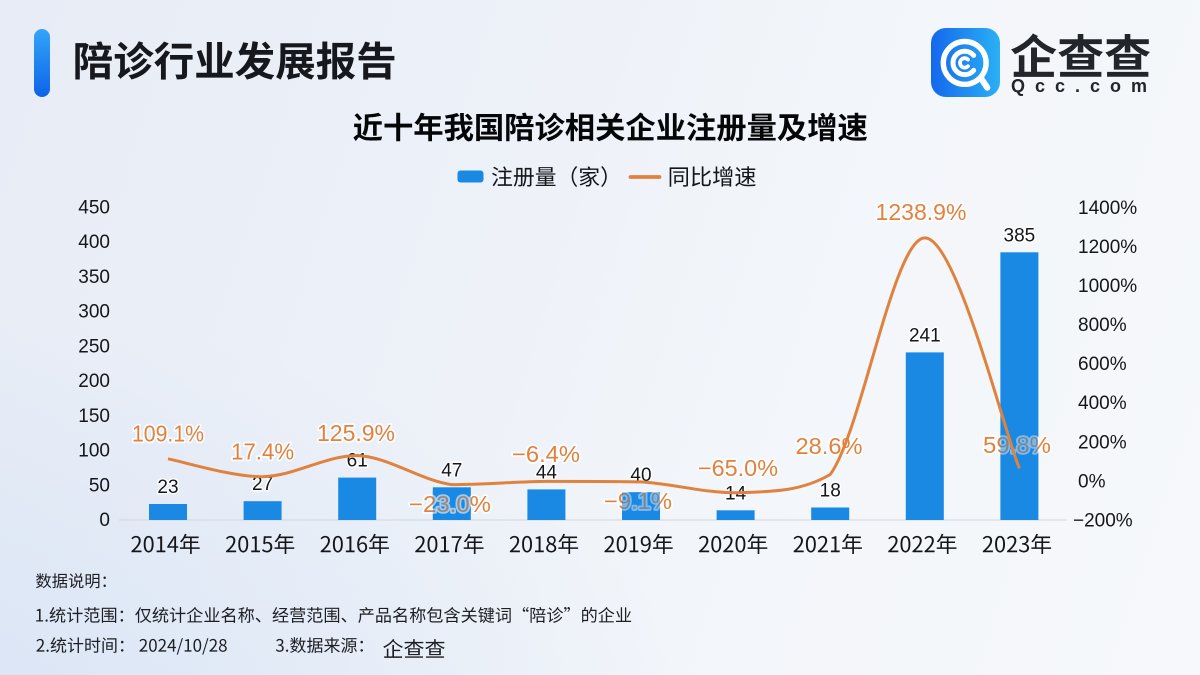  Describe the element at coordinates (738, 468) in the screenshot. I see `svg-text: −65.0%` at that location.